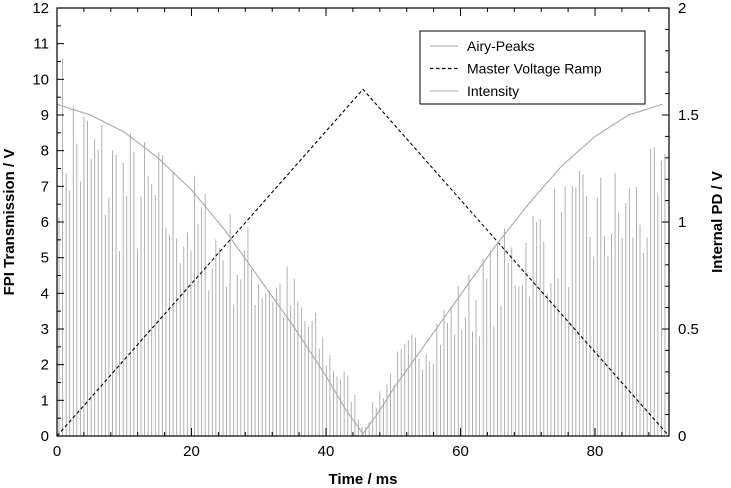 This screenshot has width=731, height=488. What do you see at coordinates (45, 222) in the screenshot?
I see `y-left-tick-label: 6` at bounding box center [45, 222].